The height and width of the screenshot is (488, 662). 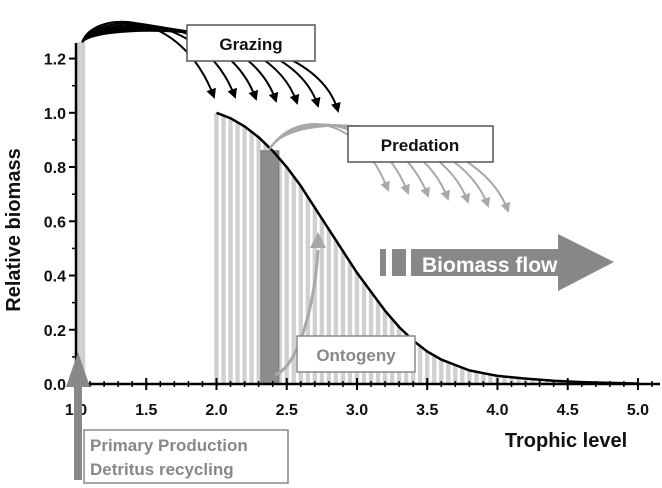 What do you see at coordinates (490, 265) in the screenshot?
I see `biomass-flow-label: Biomass flow` at bounding box center [490, 265].